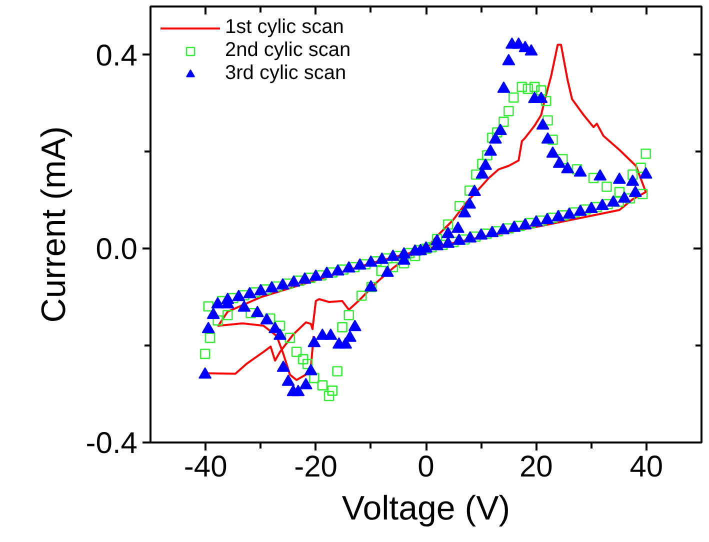 The width and height of the screenshot is (709, 542). What do you see at coordinates (285, 73) in the screenshot?
I see `legend-label: 3rd cylic scan` at bounding box center [285, 73].